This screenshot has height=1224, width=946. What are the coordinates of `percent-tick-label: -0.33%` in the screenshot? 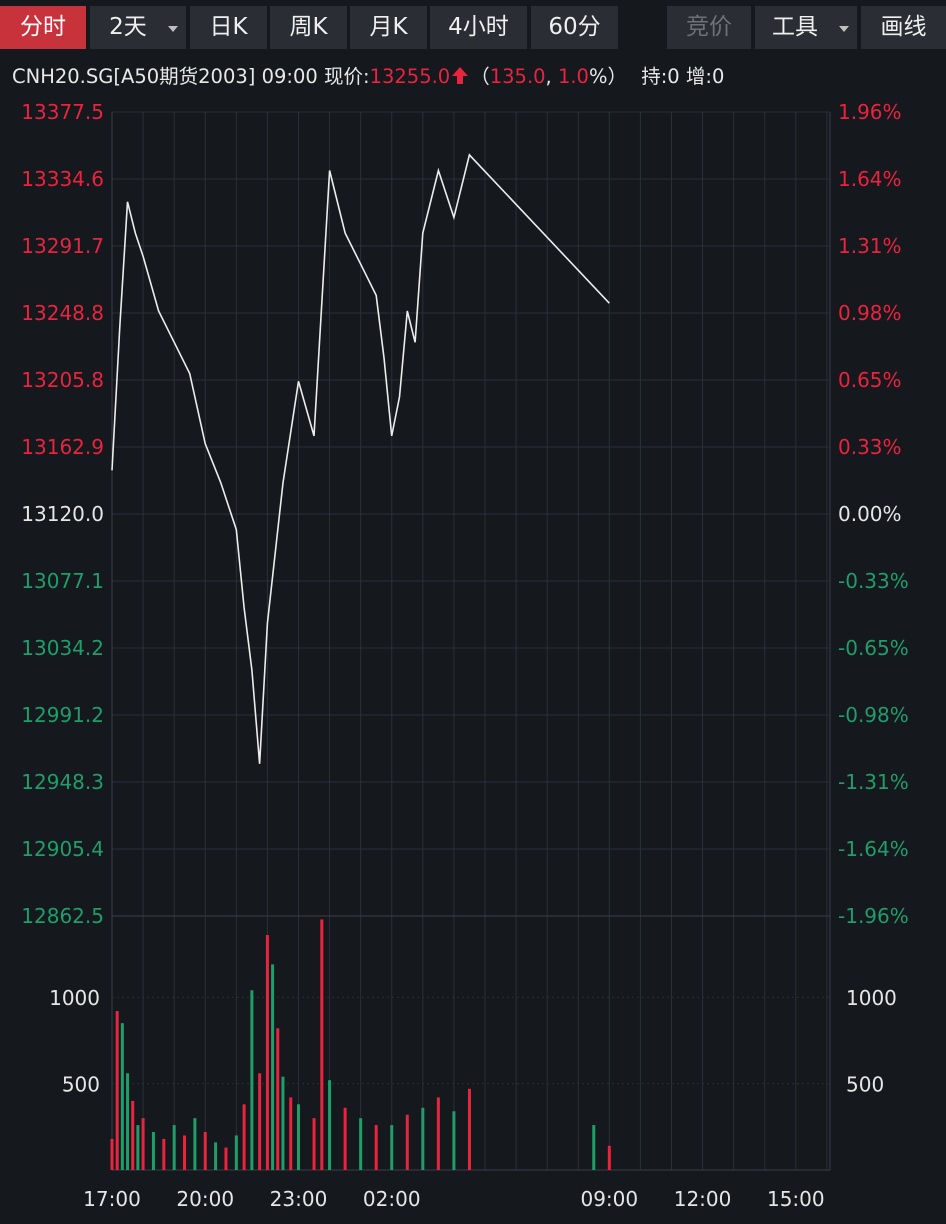 It's located at (873, 581).